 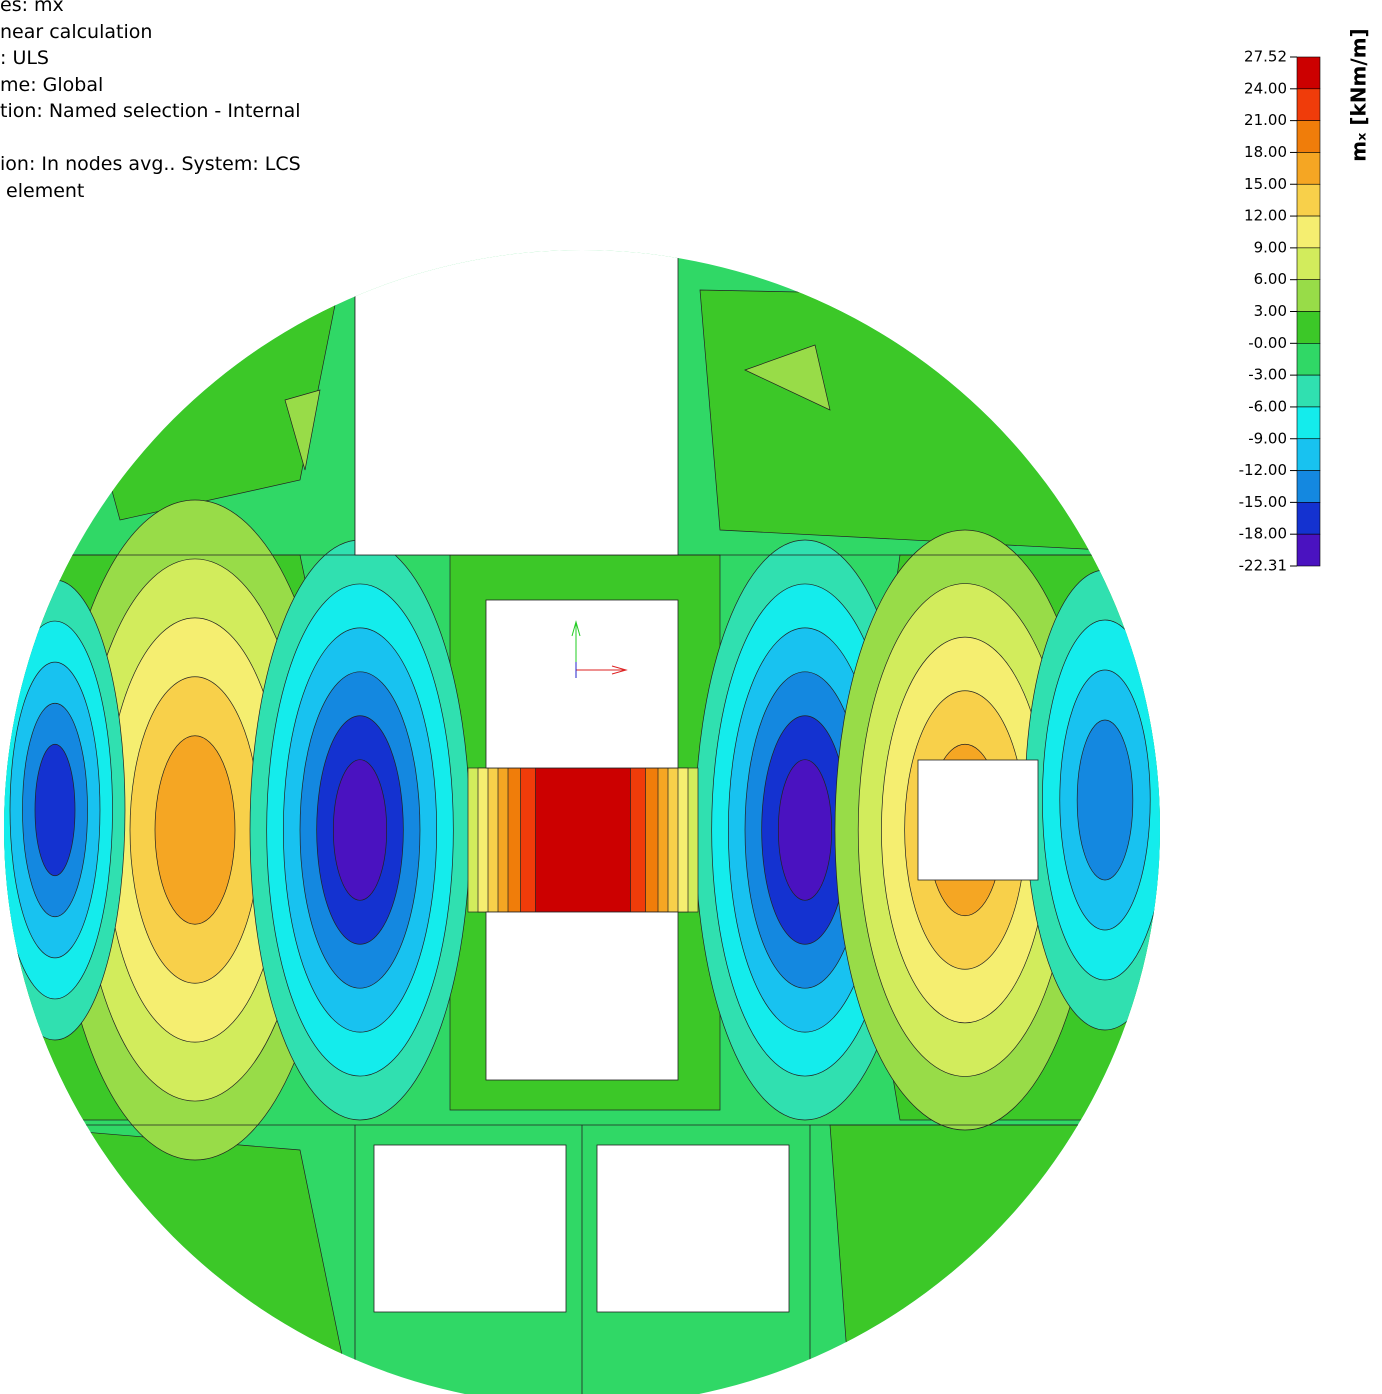 I want to click on header-line: element, so click(x=42, y=190).